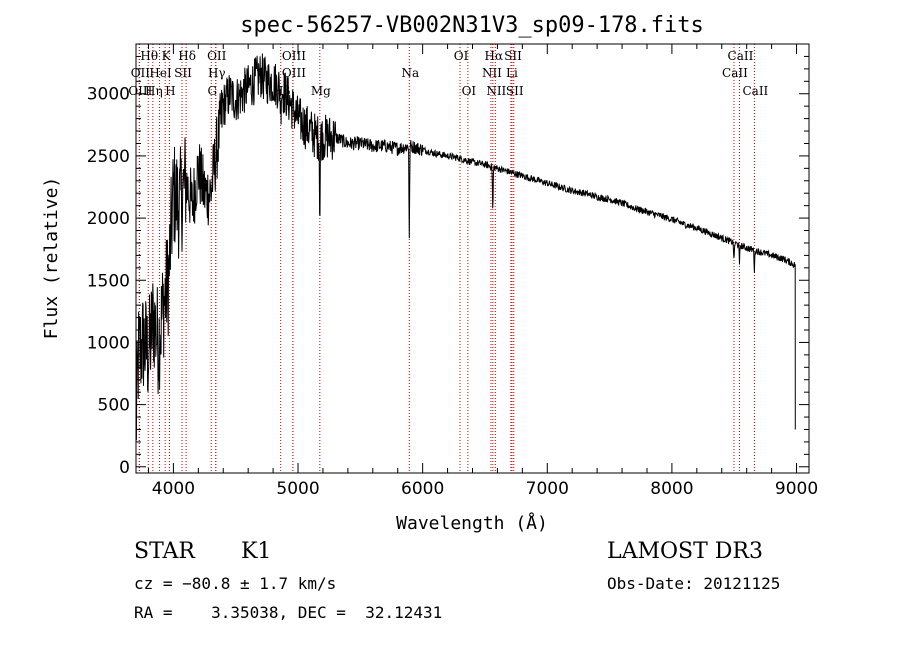 This screenshot has width=900, height=649. What do you see at coordinates (108, 95) in the screenshot?
I see `y-tick-label: 3000` at bounding box center [108, 95].